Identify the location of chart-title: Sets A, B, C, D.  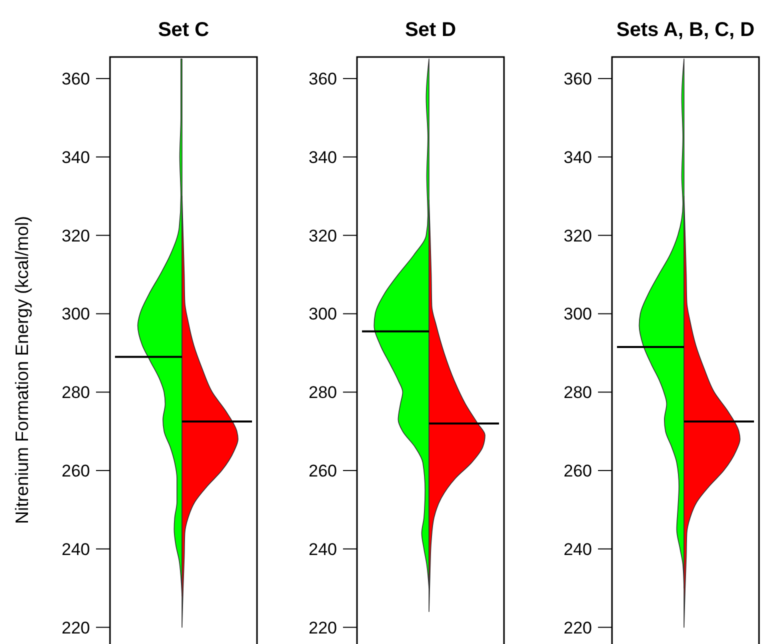
(685, 30).